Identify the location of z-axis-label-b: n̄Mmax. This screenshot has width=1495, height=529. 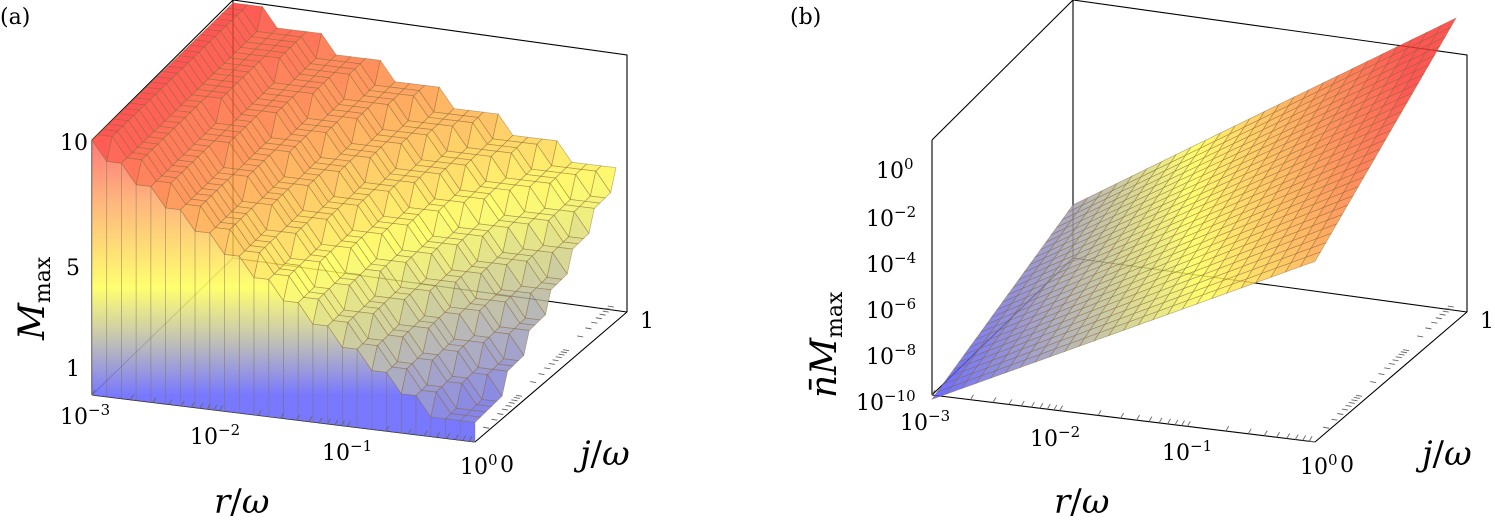
(826, 344).